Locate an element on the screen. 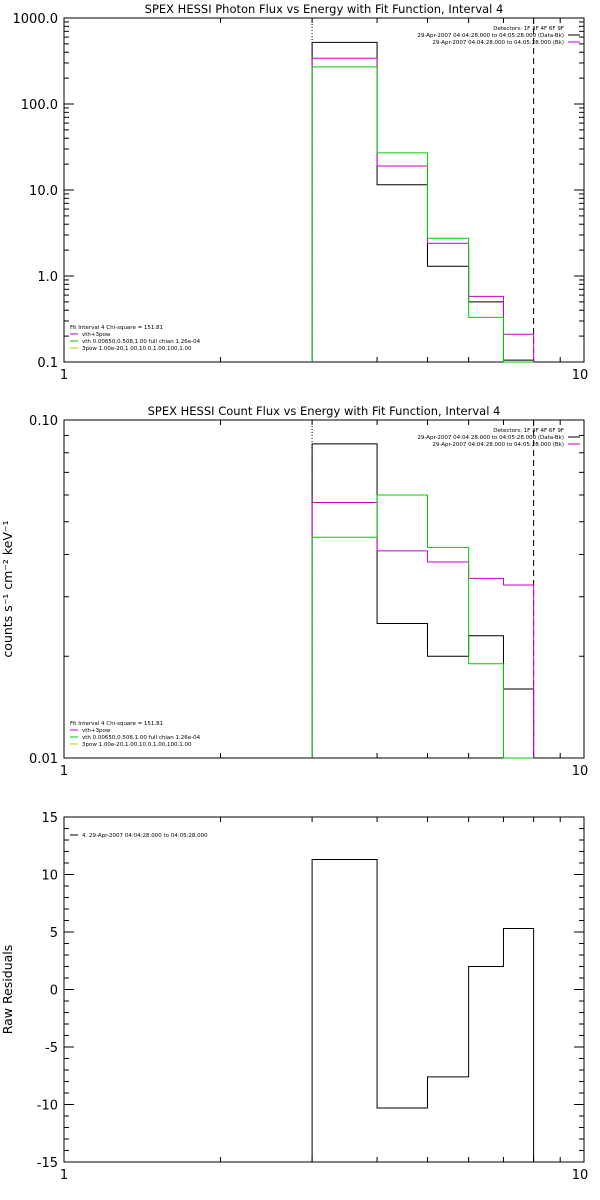 This screenshot has height=1200, width=600. y-tick-label: 0 is located at coordinates (54, 991).